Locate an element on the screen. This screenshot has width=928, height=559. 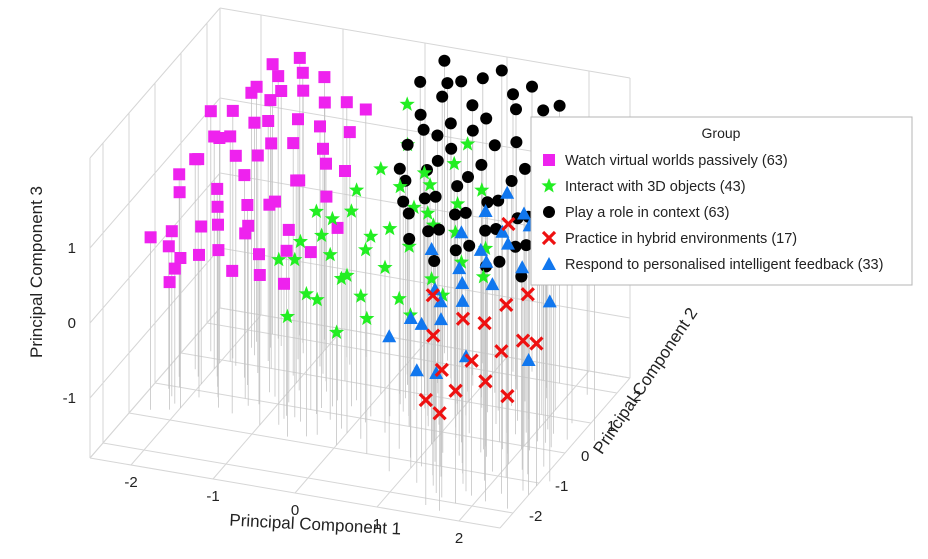
z-tick-label: 0 is located at coordinates (72, 323).